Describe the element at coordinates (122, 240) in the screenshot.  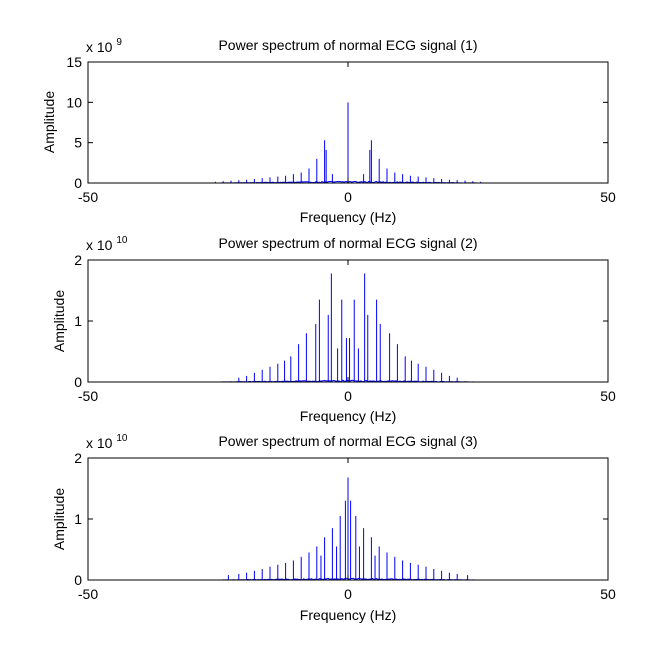
I see `multiplier-exponent-2: 10` at that location.